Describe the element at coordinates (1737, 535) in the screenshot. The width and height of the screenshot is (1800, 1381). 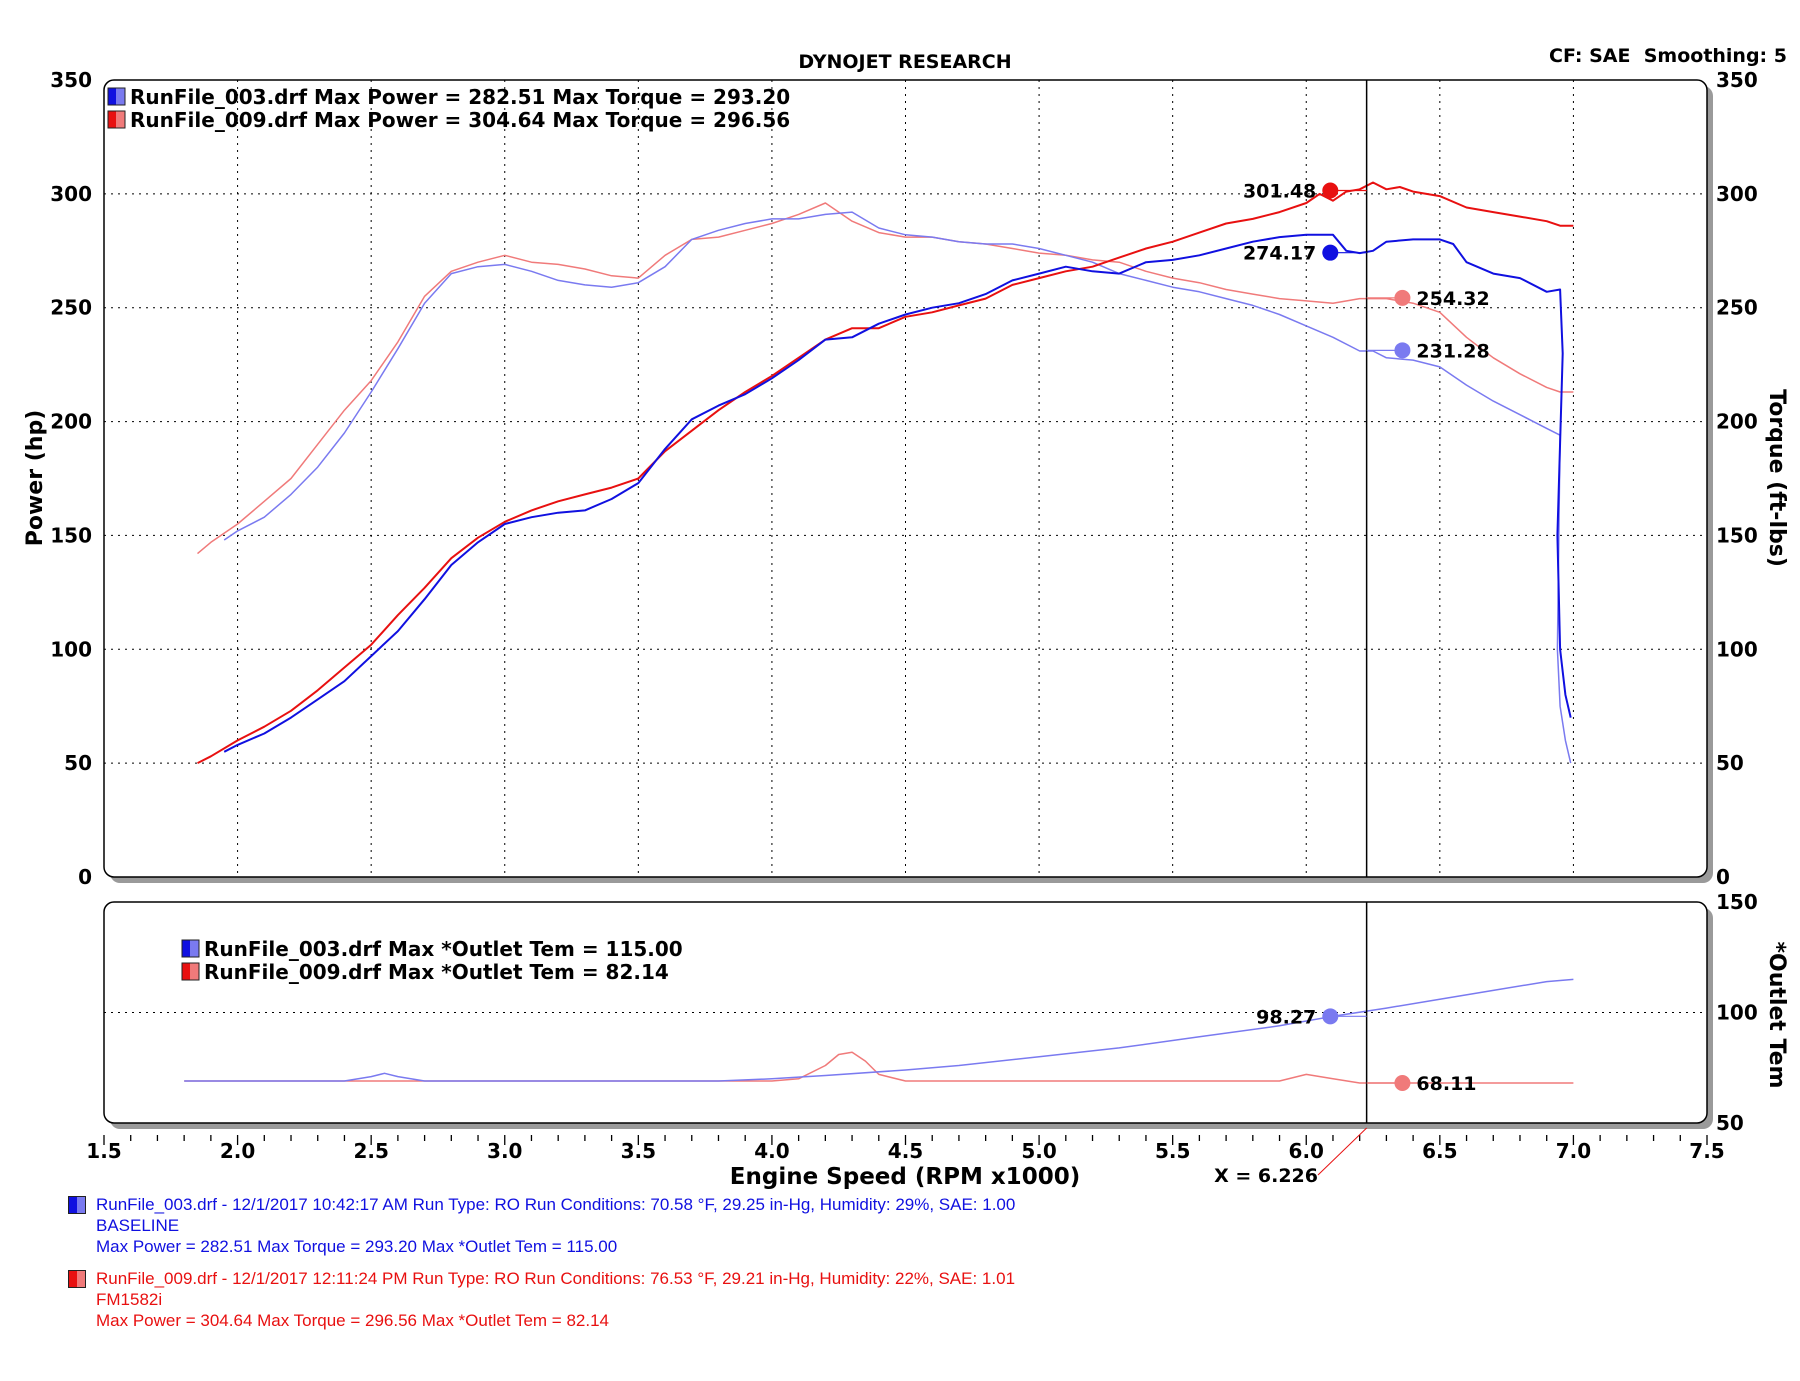
I see `y2-tick-label: 150` at that location.